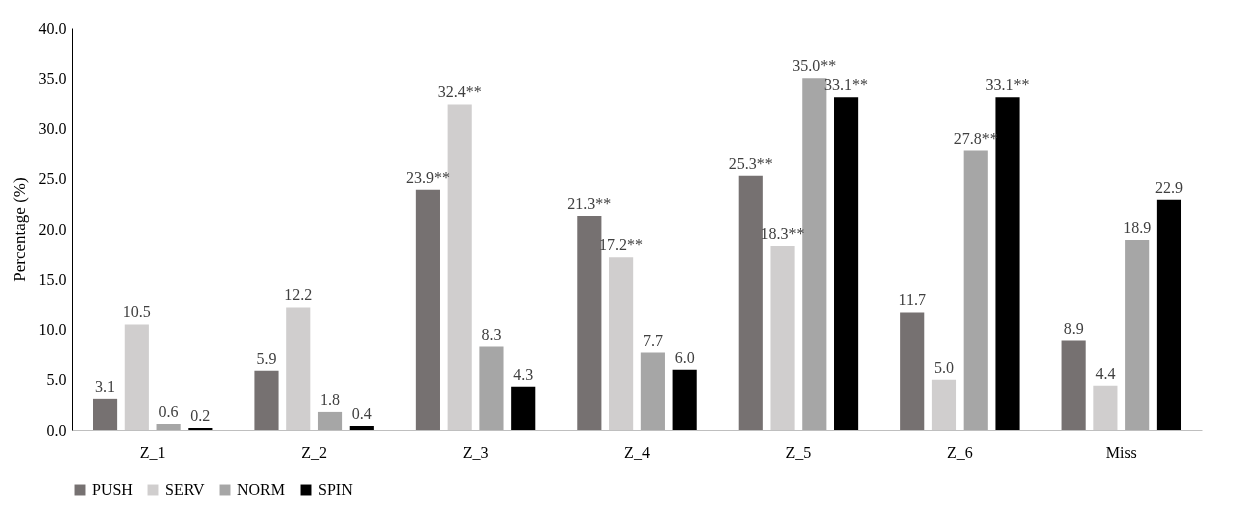 Image resolution: width=1252 pixels, height=515 pixels. Describe the element at coordinates (105, 386) in the screenshot. I see `data-label: 3.1` at that location.